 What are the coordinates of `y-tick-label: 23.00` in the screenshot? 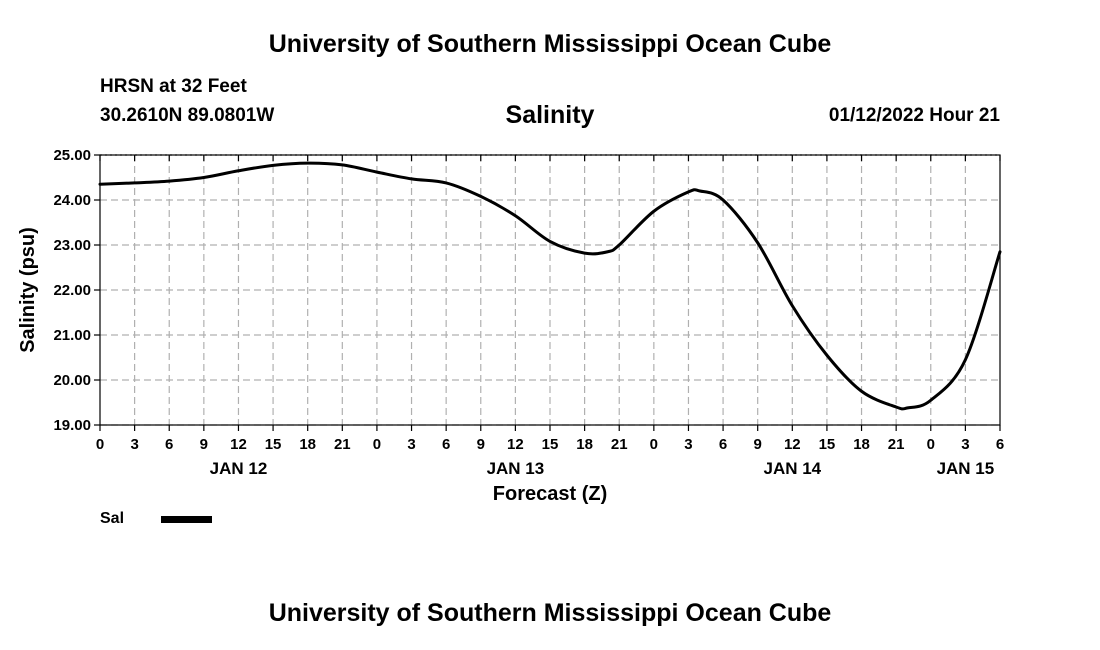 It's located at (72, 245).